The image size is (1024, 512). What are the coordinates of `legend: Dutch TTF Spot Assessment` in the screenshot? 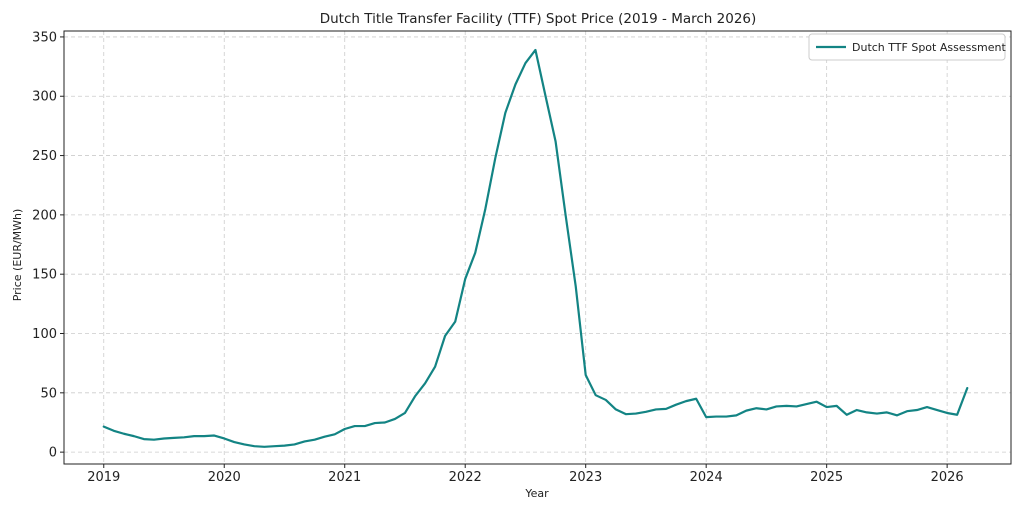 It's located at (907, 47).